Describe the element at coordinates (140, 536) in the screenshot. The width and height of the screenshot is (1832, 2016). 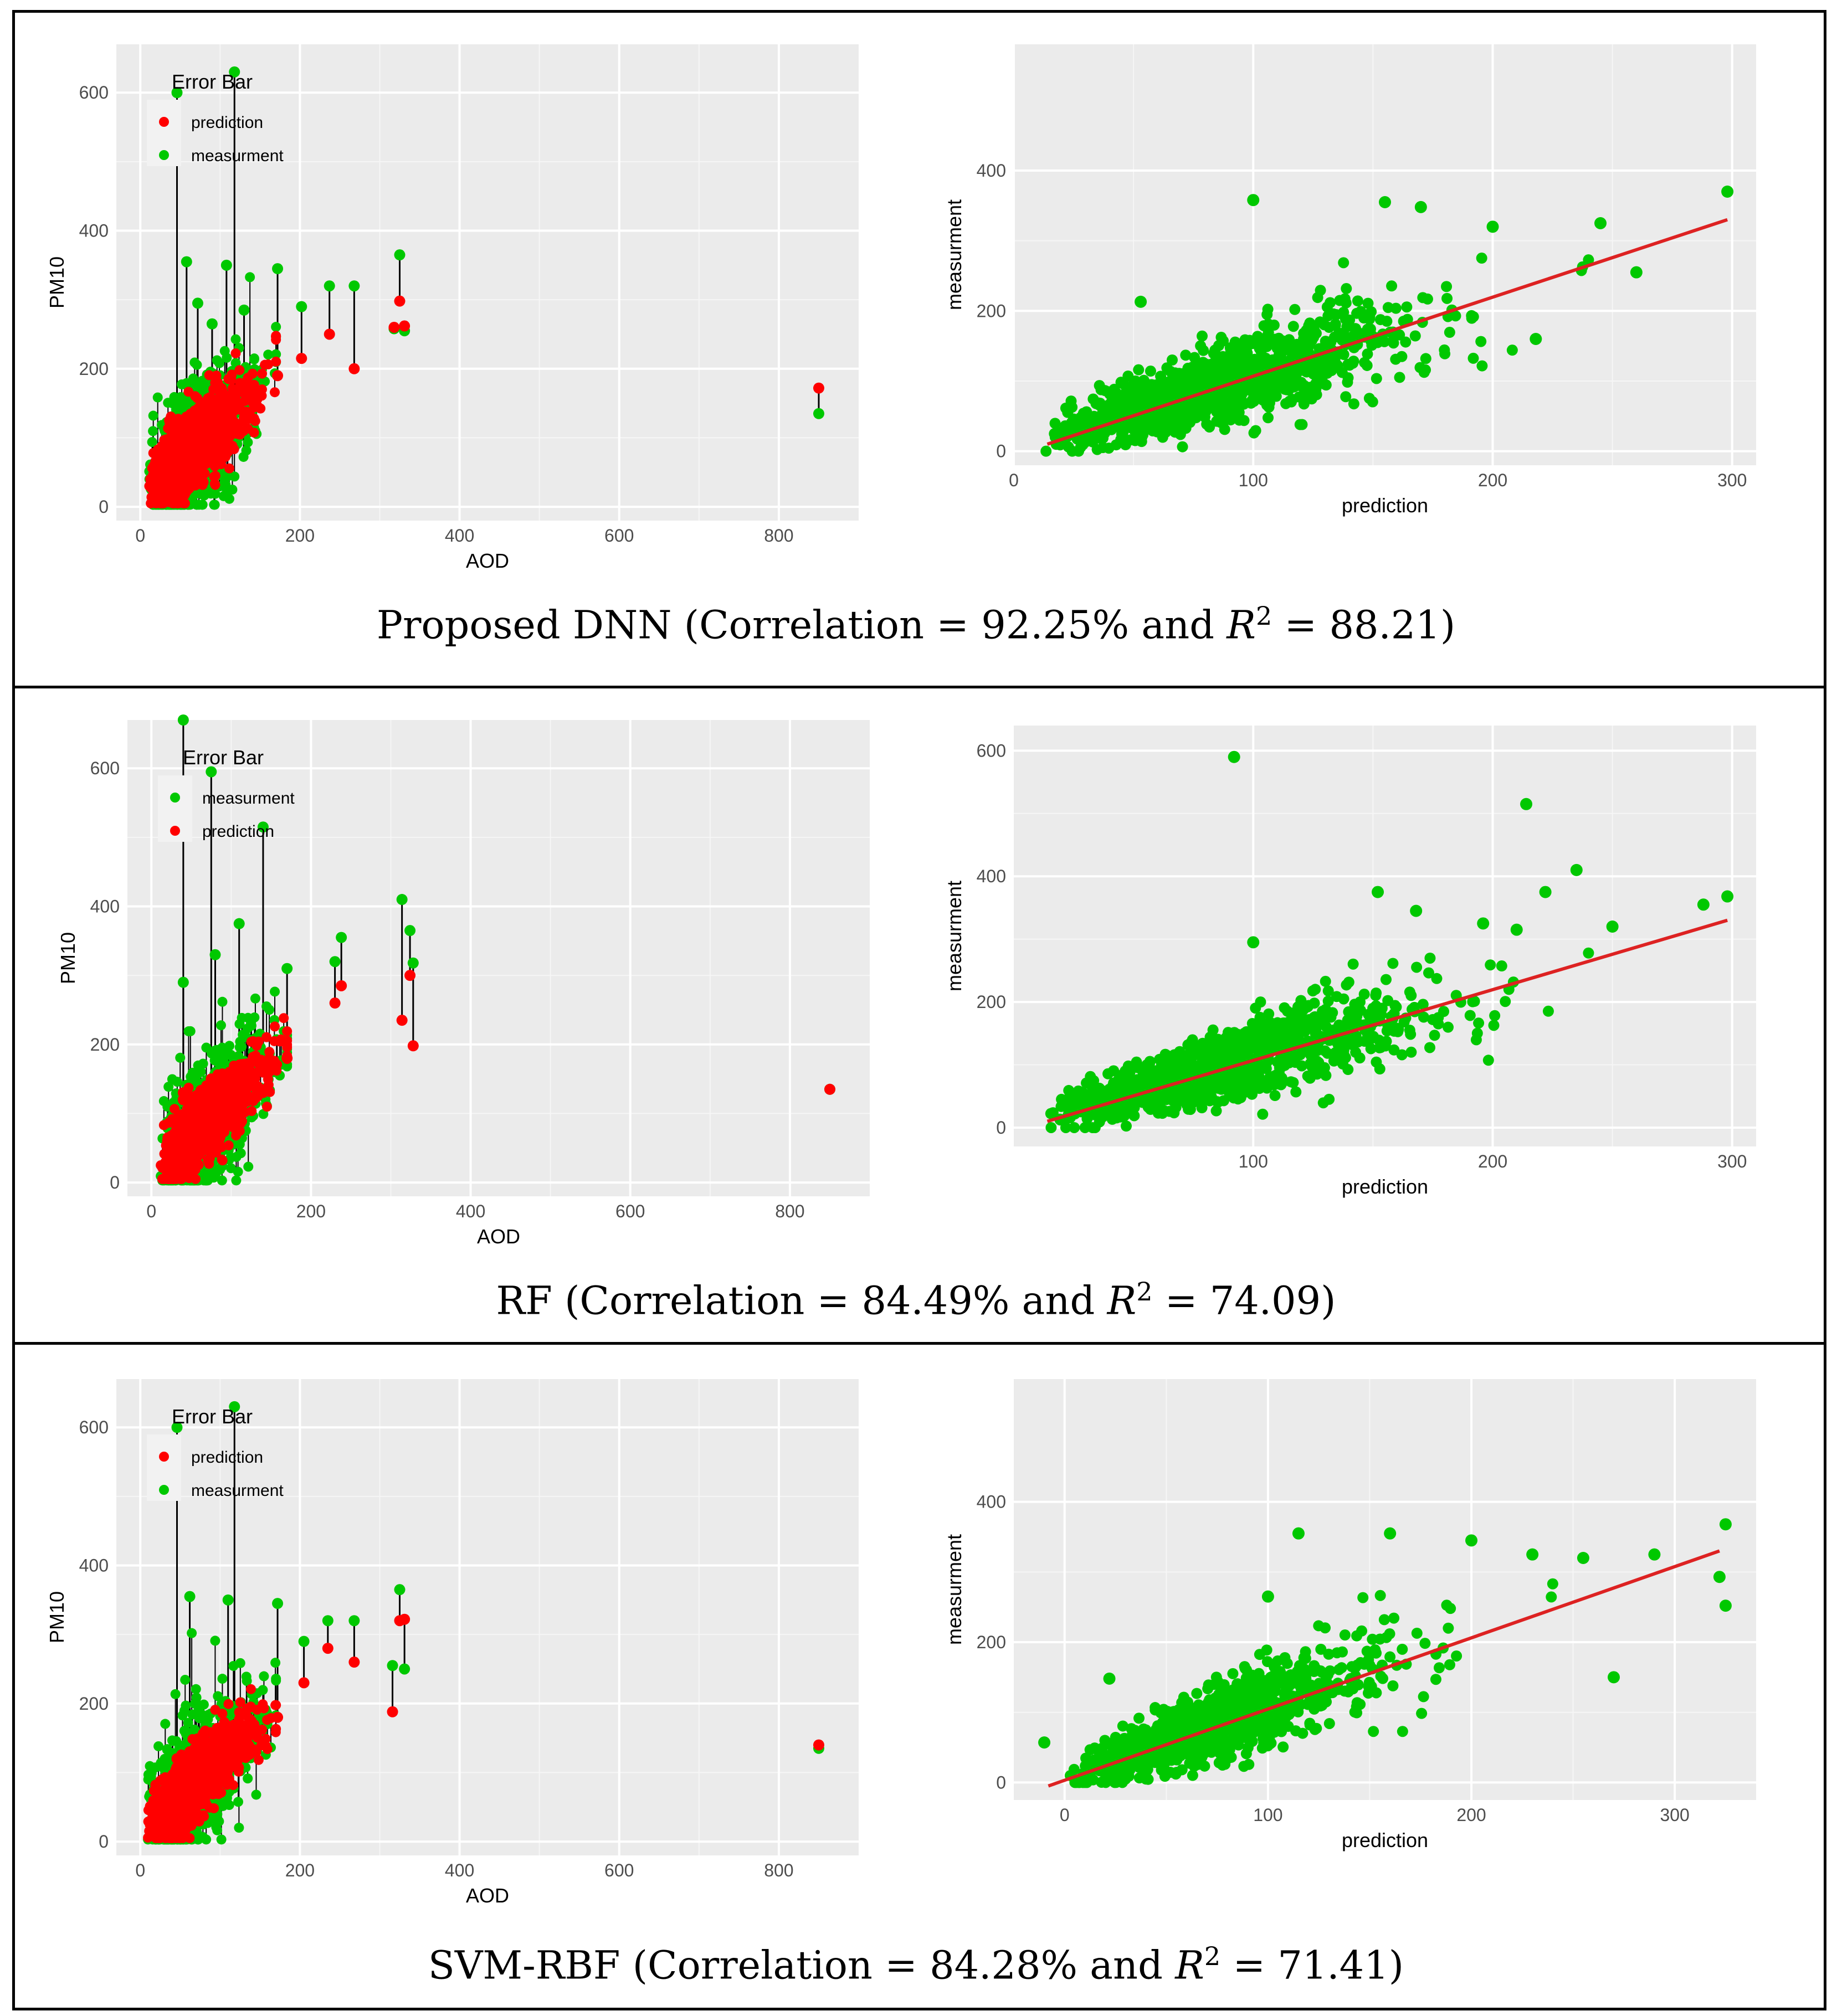
I see `x-tick-label: 0` at that location.